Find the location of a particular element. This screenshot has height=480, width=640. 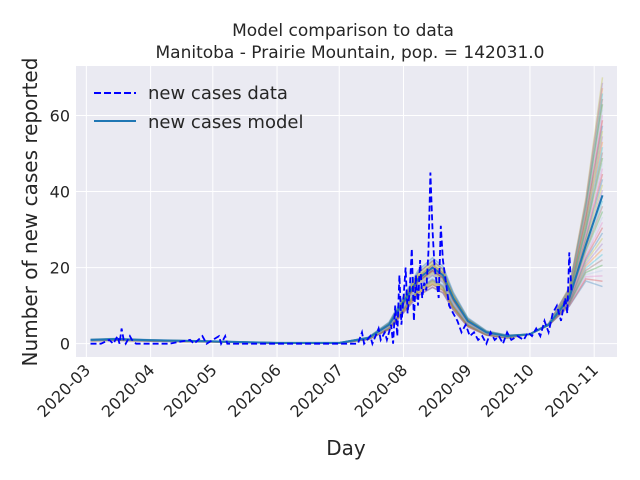

chart-title: Model comparison to data is located at coordinates (343, 31).